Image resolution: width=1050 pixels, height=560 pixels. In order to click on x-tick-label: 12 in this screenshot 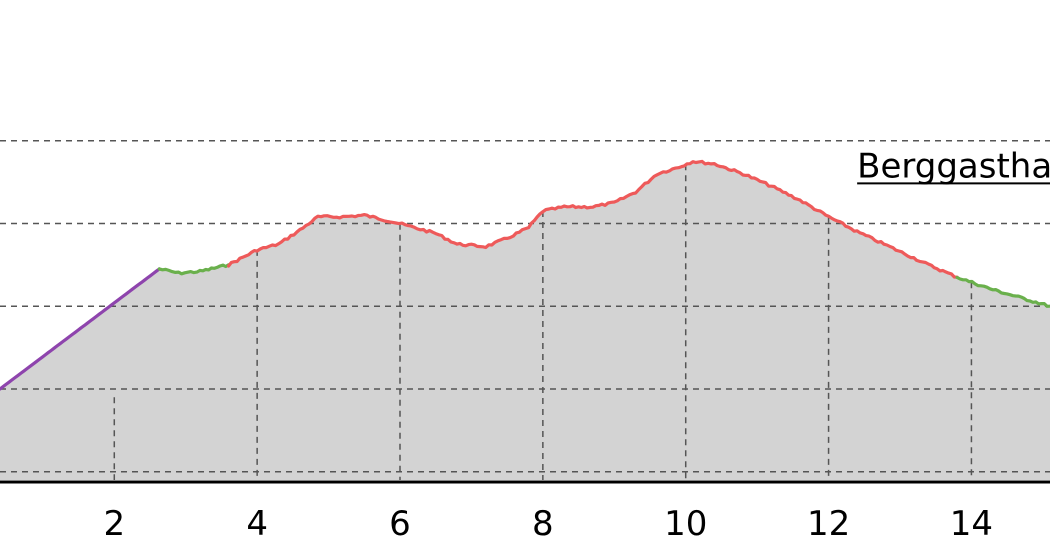, I will do `click(828, 524)`.